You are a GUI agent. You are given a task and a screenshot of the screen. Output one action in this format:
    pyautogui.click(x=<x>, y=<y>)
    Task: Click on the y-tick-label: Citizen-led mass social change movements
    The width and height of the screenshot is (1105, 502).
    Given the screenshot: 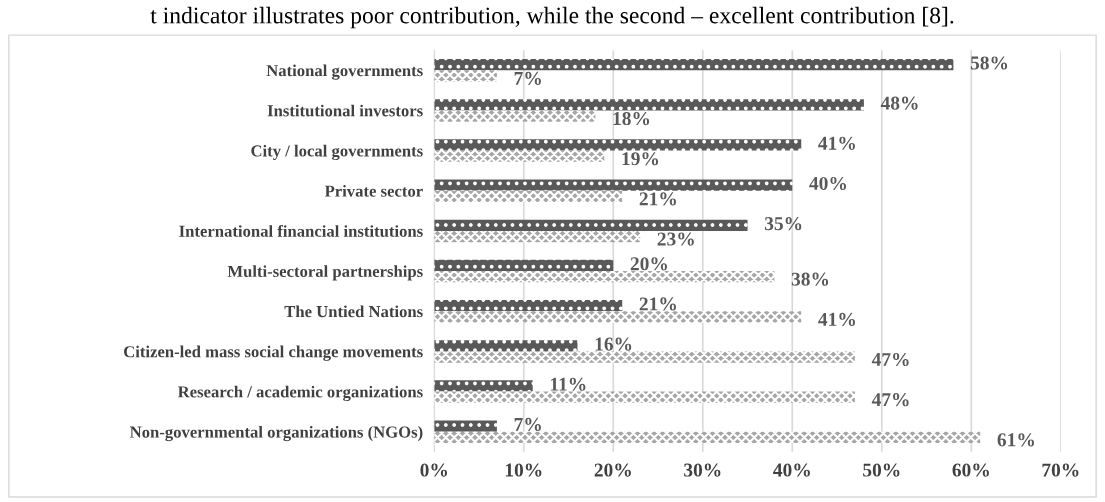 What is the action you would take?
    pyautogui.click(x=273, y=353)
    